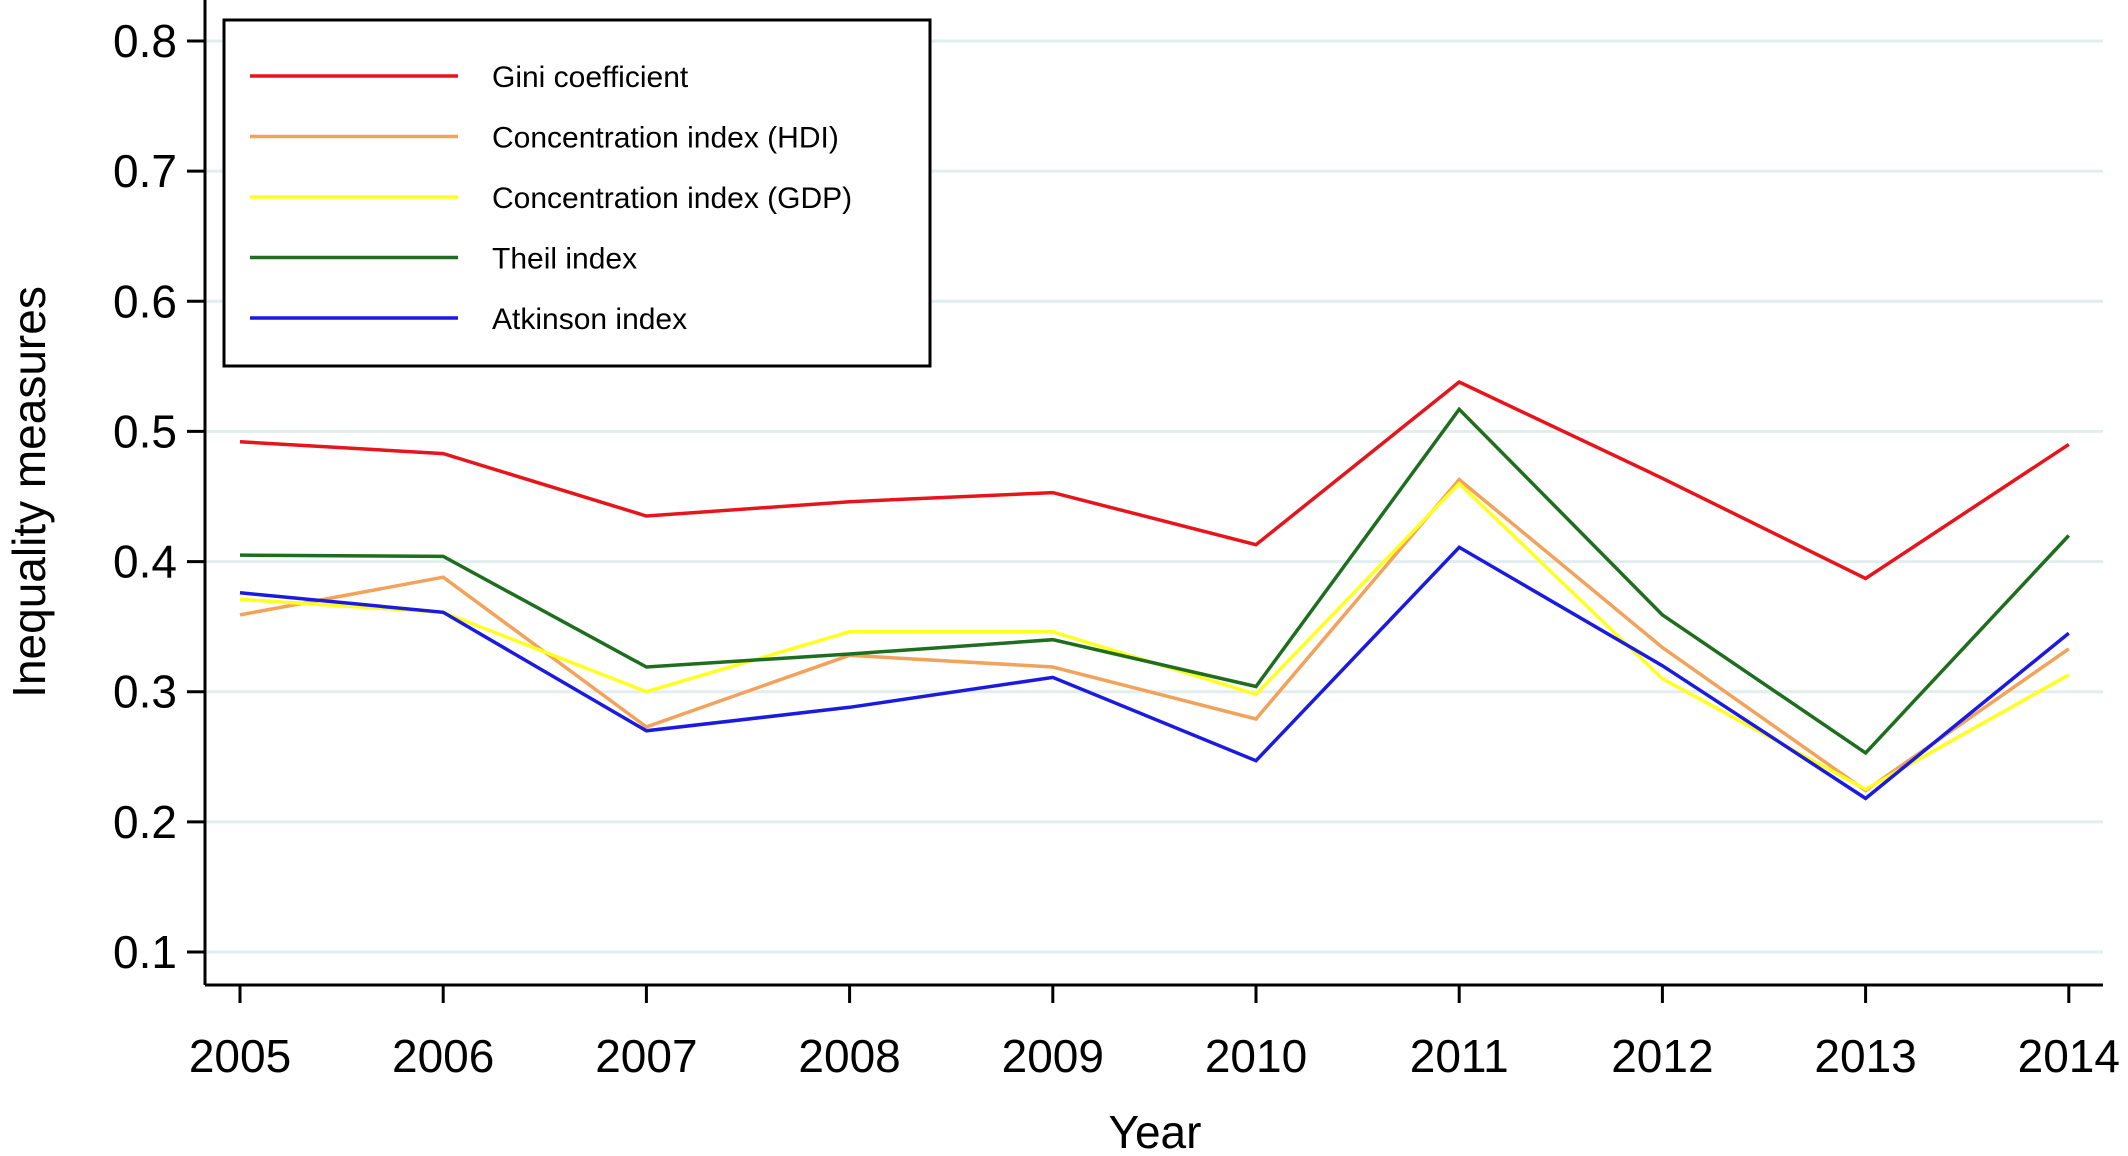  I want to click on x-ticks: 2005 2006 2007 2008 2009 2010 2011 2012 2013 2014, so click(1154, 1033).